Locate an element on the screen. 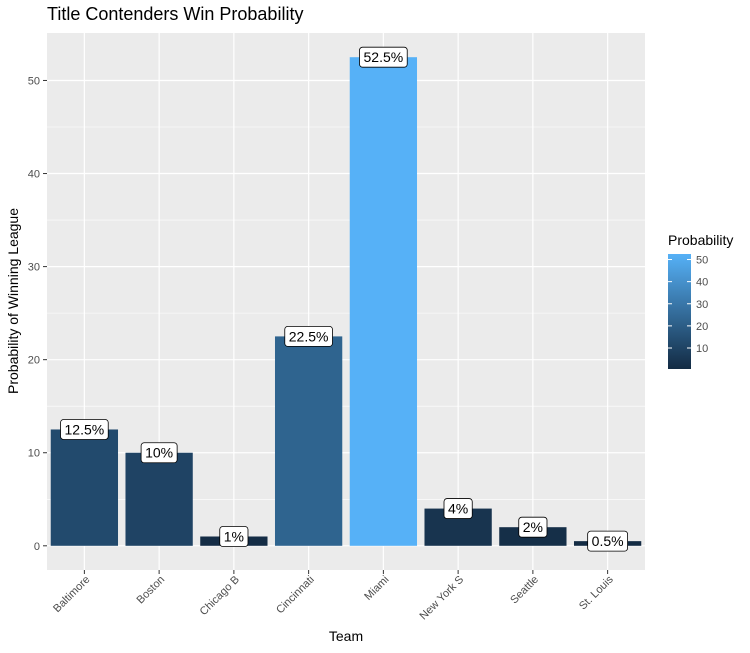  data-label-text: 1% is located at coordinates (234, 536).